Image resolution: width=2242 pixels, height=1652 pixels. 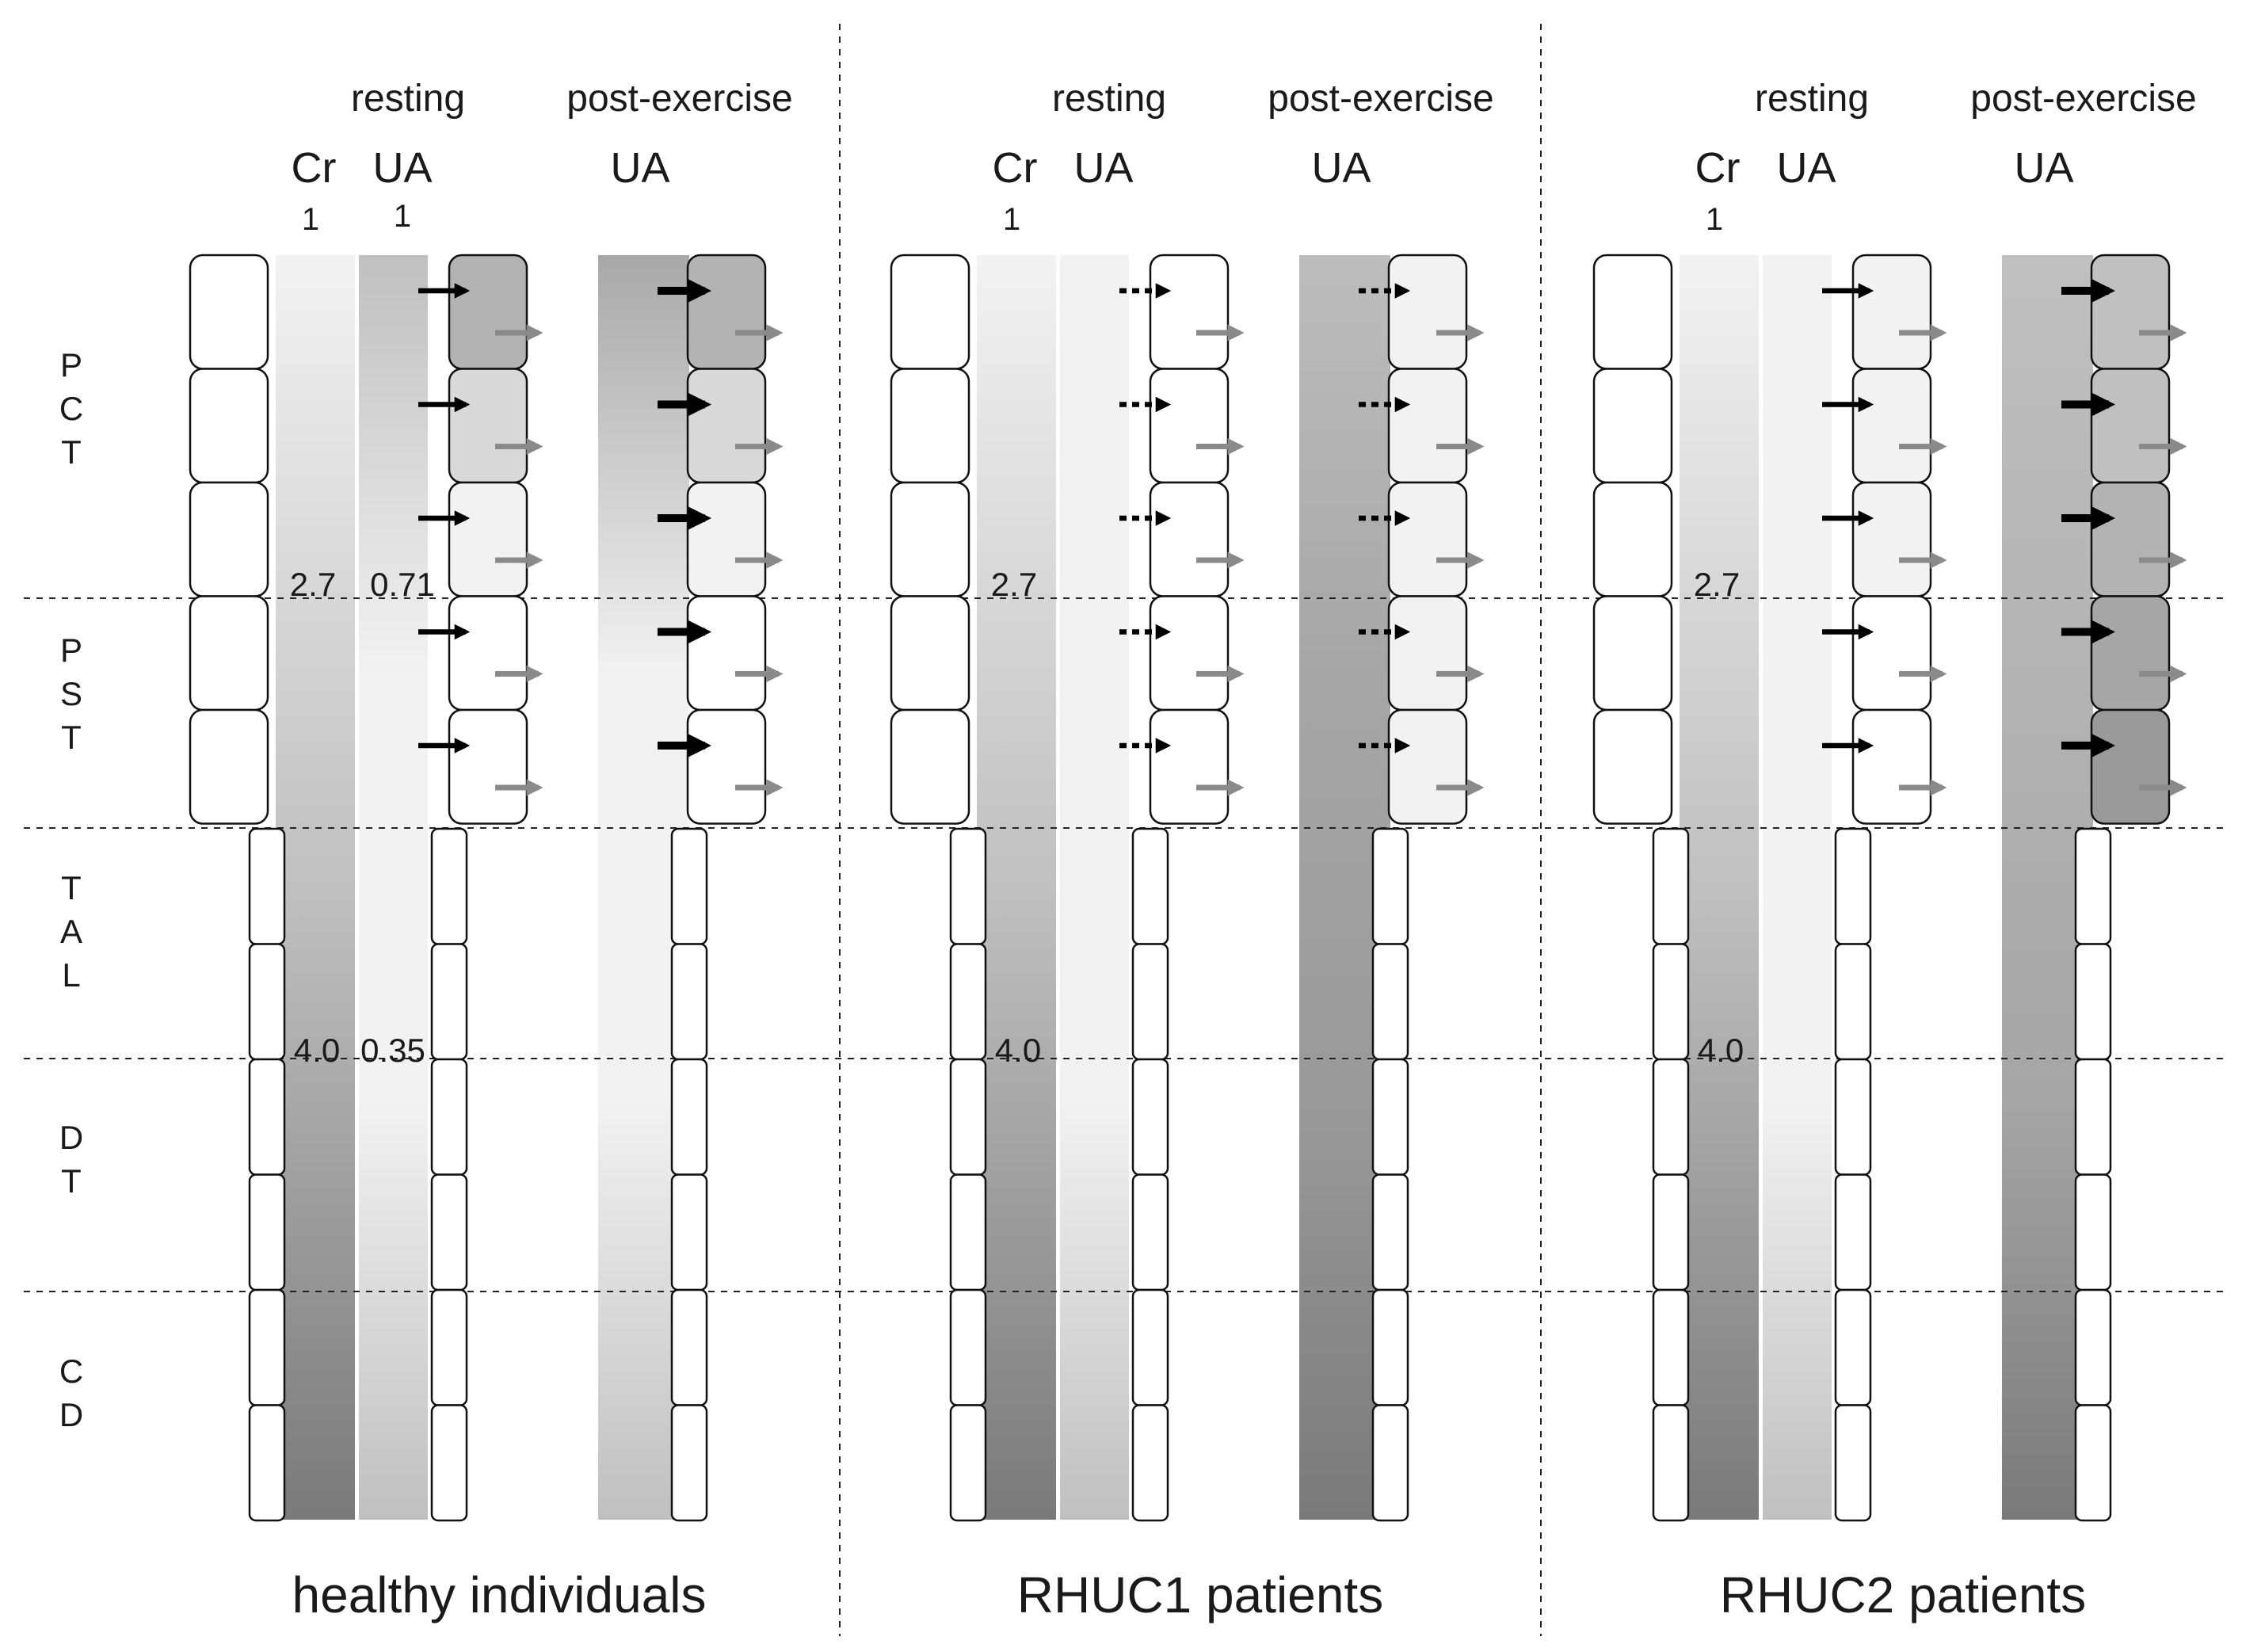 I want to click on uric-acid-label-resting-rhuc1: UA, so click(x=1103, y=168).